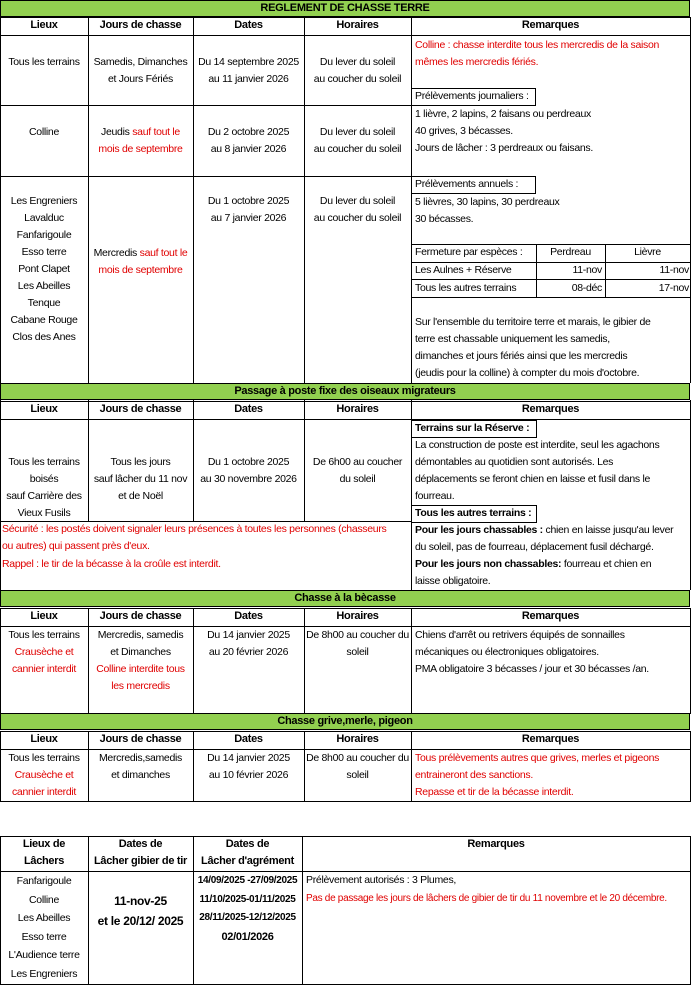 This screenshot has width=692, height=986. What do you see at coordinates (248, 470) in the screenshot?
I see `s2-dates: Du 1 octobre 2025 au 30 novembre 2026` at bounding box center [248, 470].